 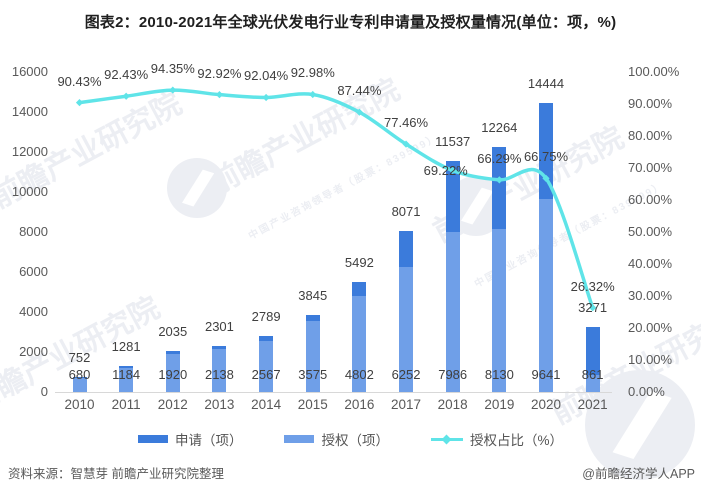 I want to click on legend-item-applications: 申请（项）, so click(x=190, y=439).